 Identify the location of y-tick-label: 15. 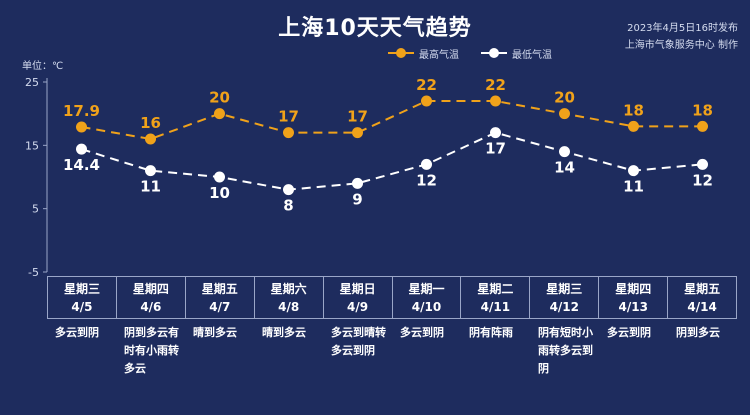
(32, 145).